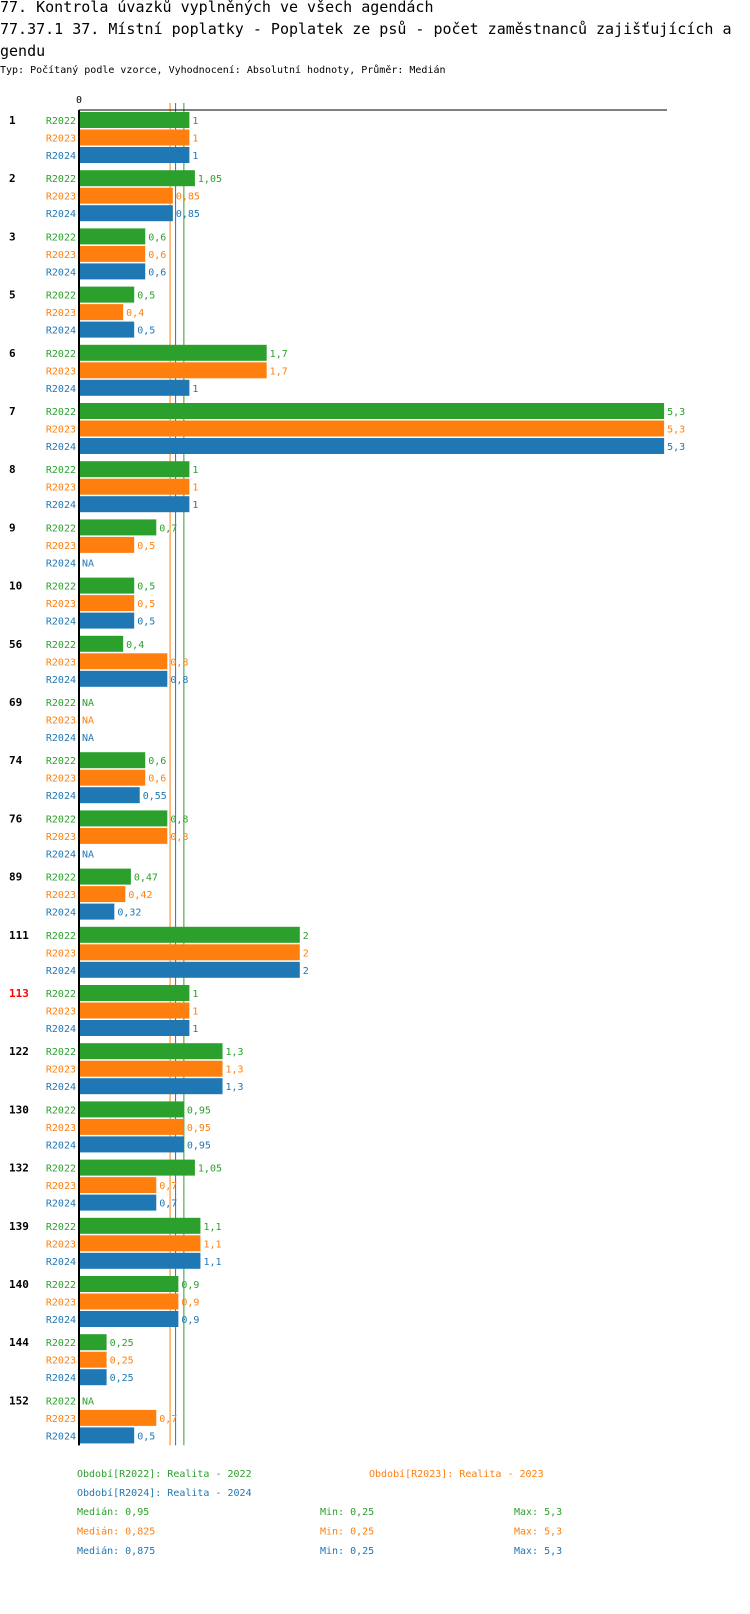 The width and height of the screenshot is (750, 1614). Describe the element at coordinates (12, 295) in the screenshot. I see `category-label: 5` at that location.